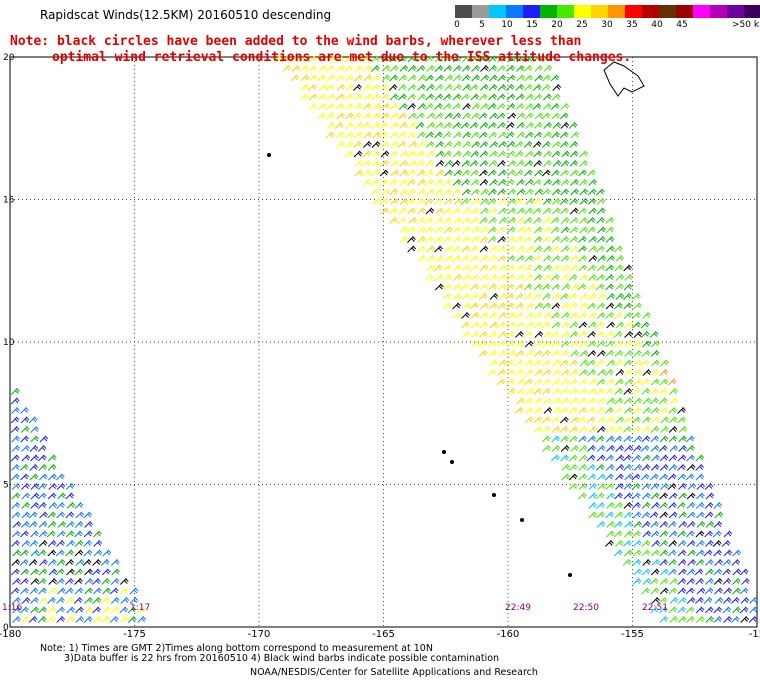  Describe the element at coordinates (548, 11) in the screenshot. I see `legend-swatch` at that location.